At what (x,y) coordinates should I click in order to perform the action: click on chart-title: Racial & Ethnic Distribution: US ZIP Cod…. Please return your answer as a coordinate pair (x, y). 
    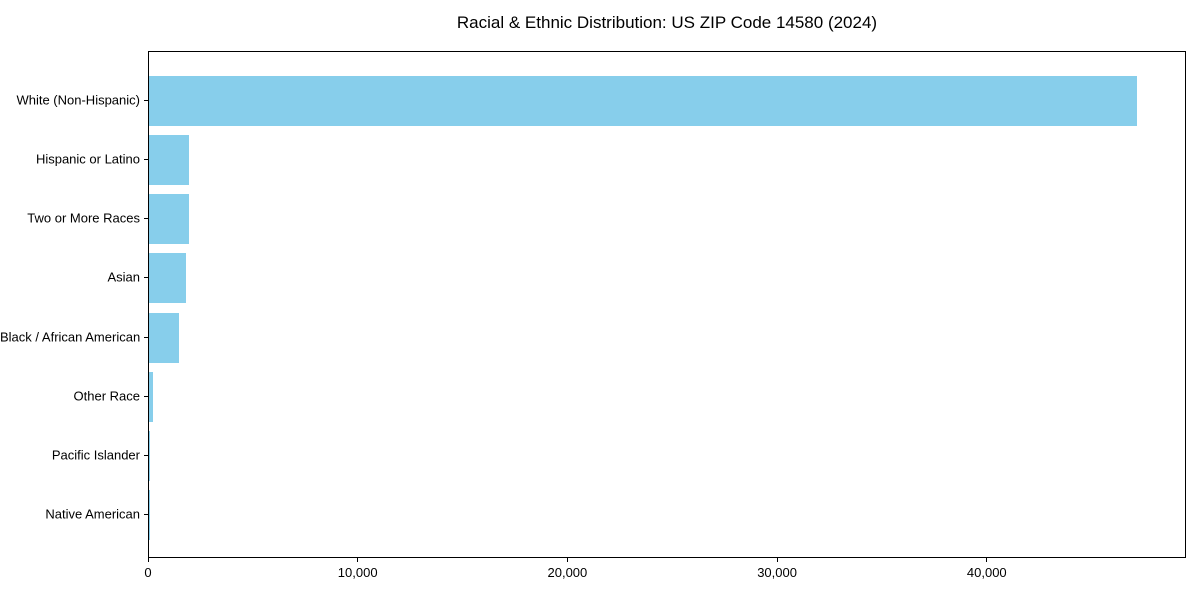
    Looking at the image, I should click on (667, 22).